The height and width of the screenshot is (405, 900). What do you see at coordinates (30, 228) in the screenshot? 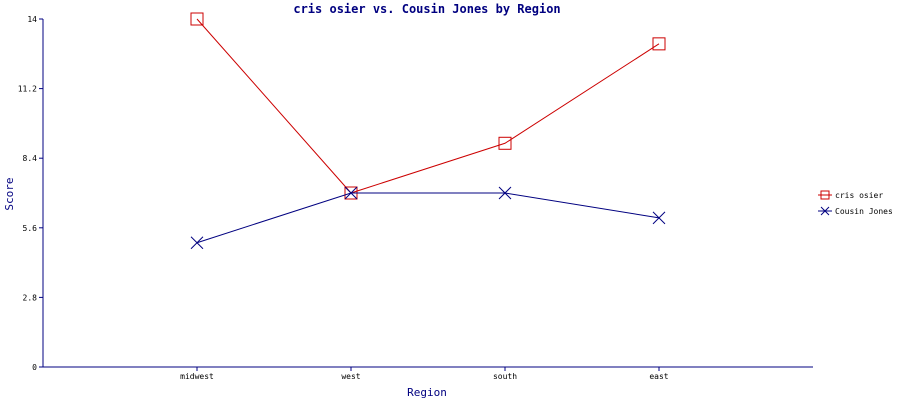
I see `y-tick-label: 5.6` at bounding box center [30, 228].